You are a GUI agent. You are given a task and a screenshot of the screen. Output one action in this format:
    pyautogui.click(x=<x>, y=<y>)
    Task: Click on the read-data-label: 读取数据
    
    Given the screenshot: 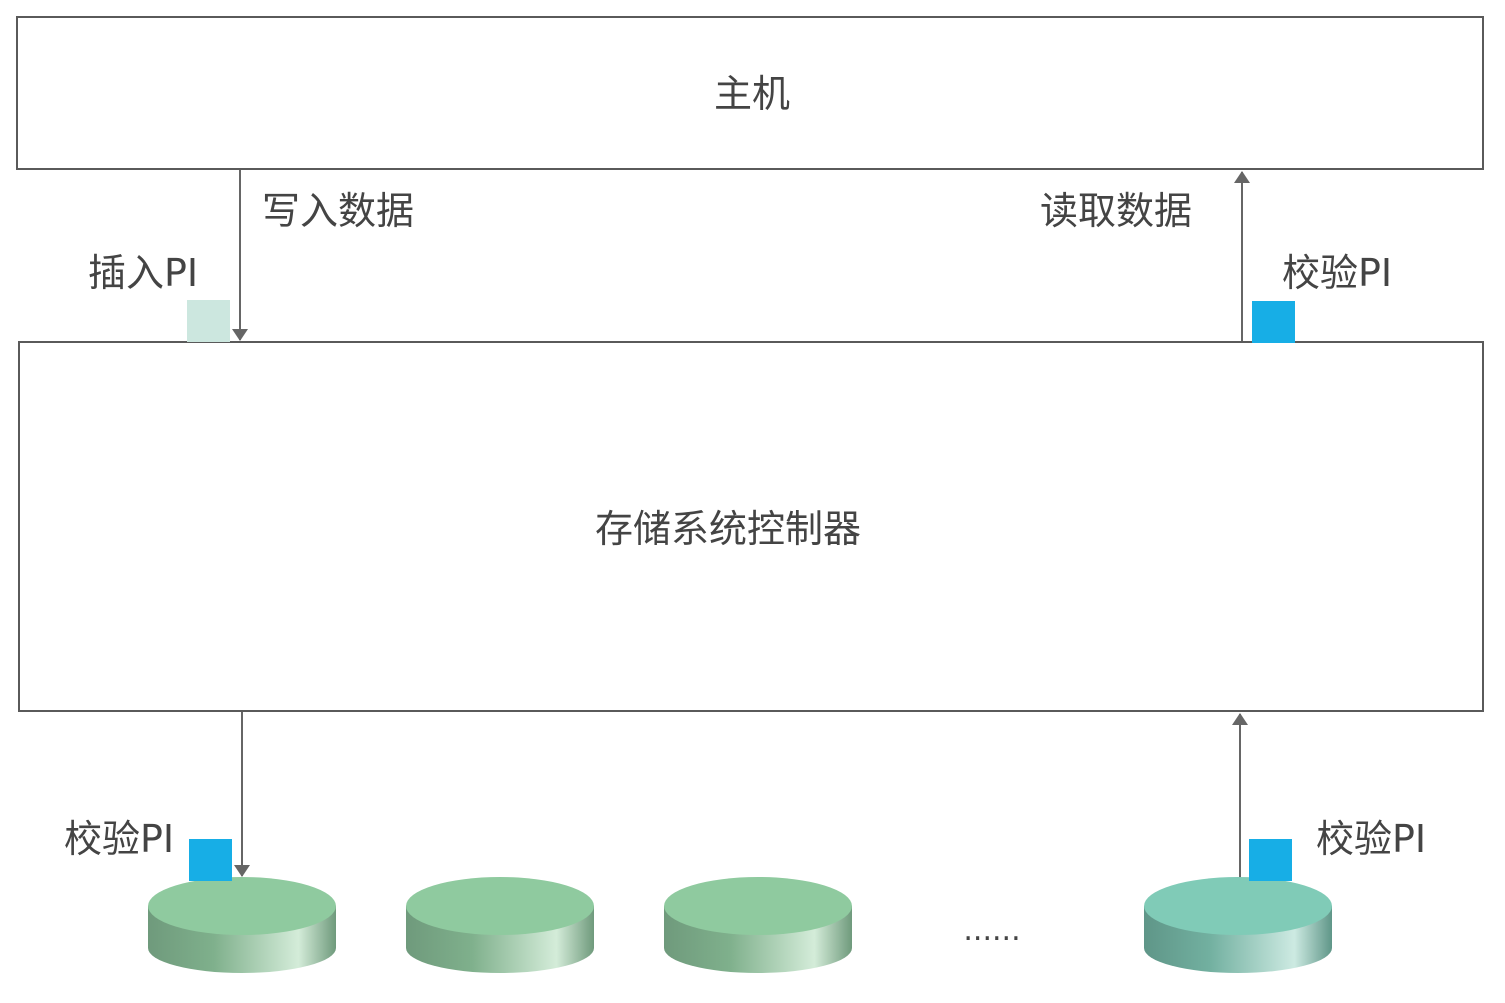 What is the action you would take?
    pyautogui.click(x=1116, y=211)
    